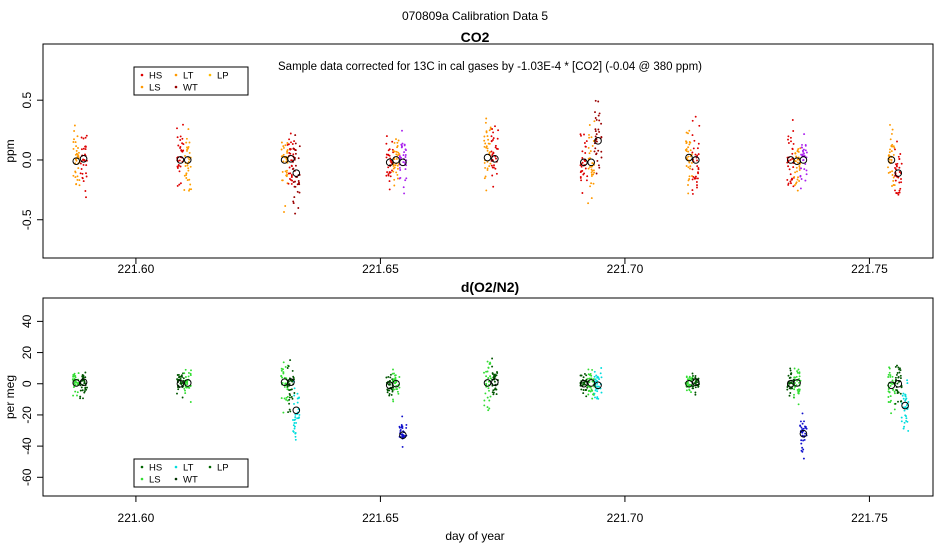 The width and height of the screenshot is (950, 550). What do you see at coordinates (380, 269) in the screenshot?
I see `co2-xtick-label: 221.65` at bounding box center [380, 269].